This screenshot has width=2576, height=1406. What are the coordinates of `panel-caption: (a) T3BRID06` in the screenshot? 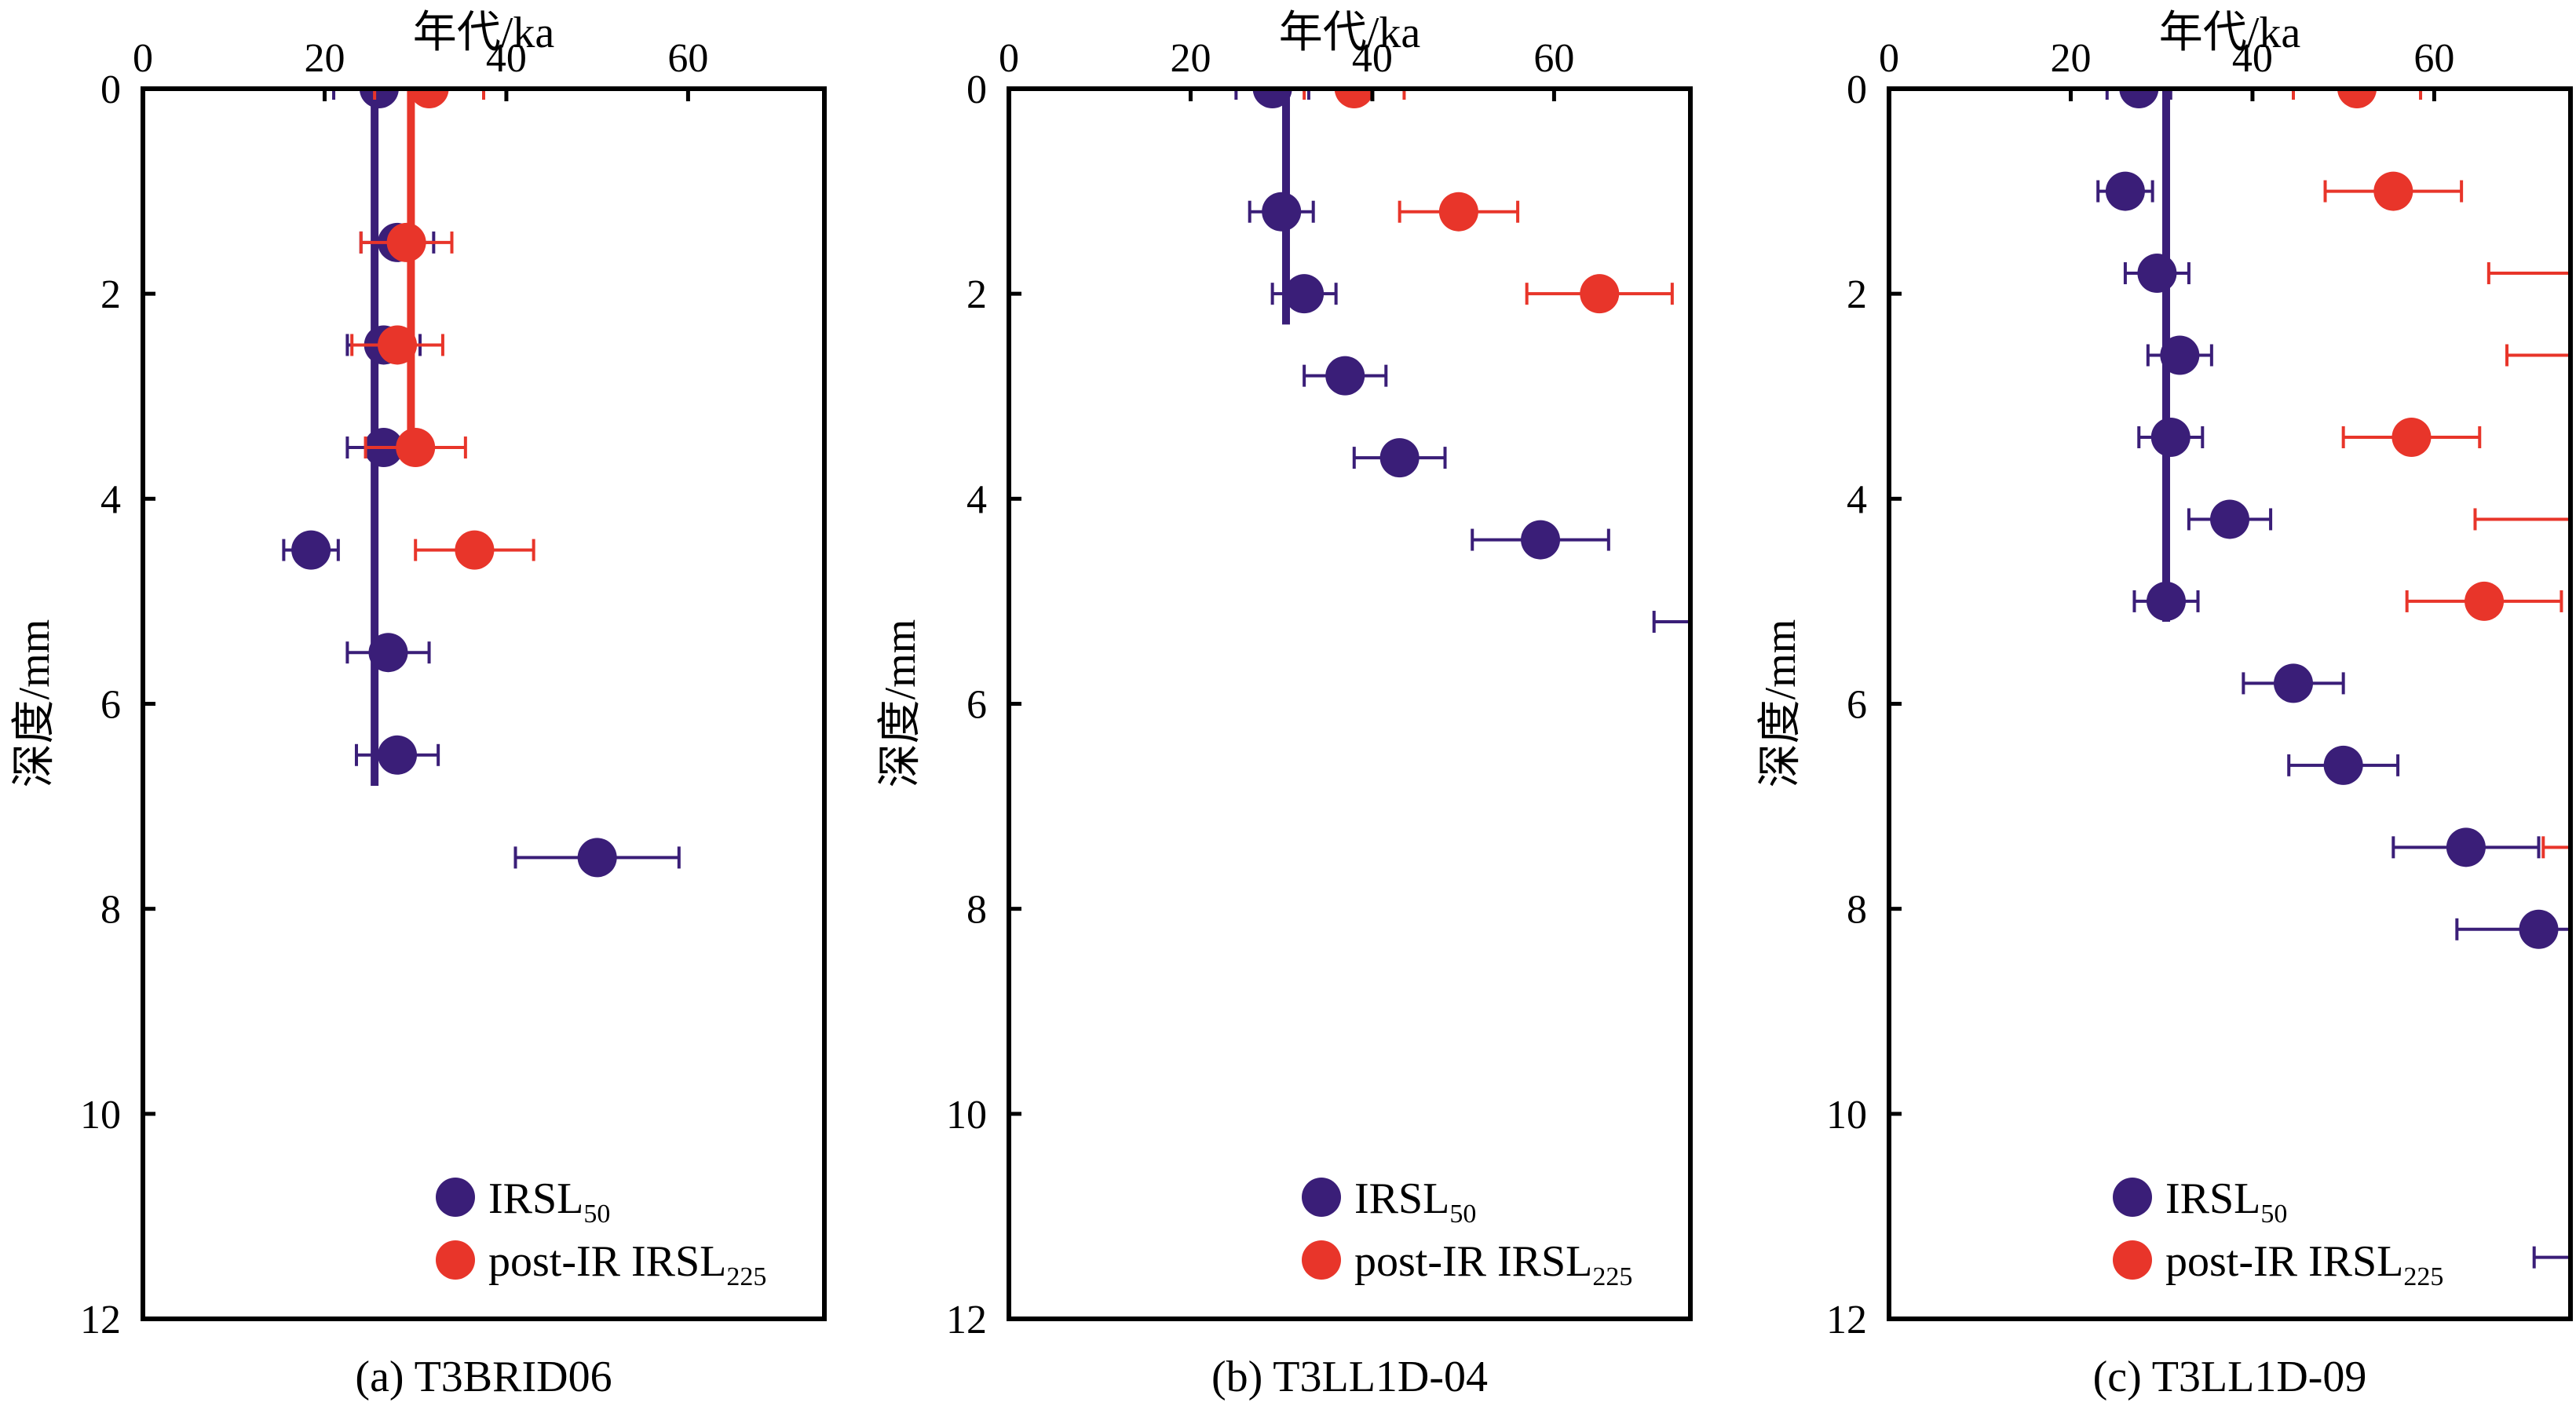 It's located at (483, 1377).